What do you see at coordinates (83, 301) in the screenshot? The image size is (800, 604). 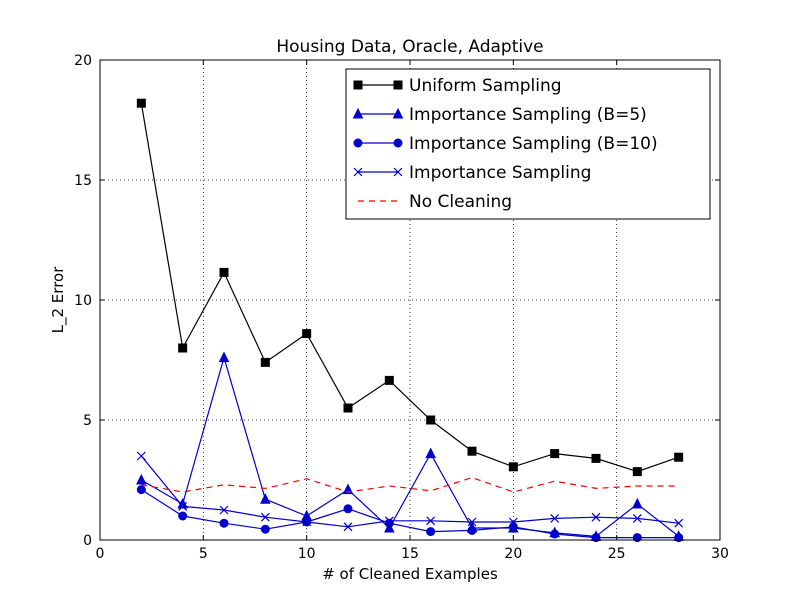 I see `y-tick-label: 10` at bounding box center [83, 301].